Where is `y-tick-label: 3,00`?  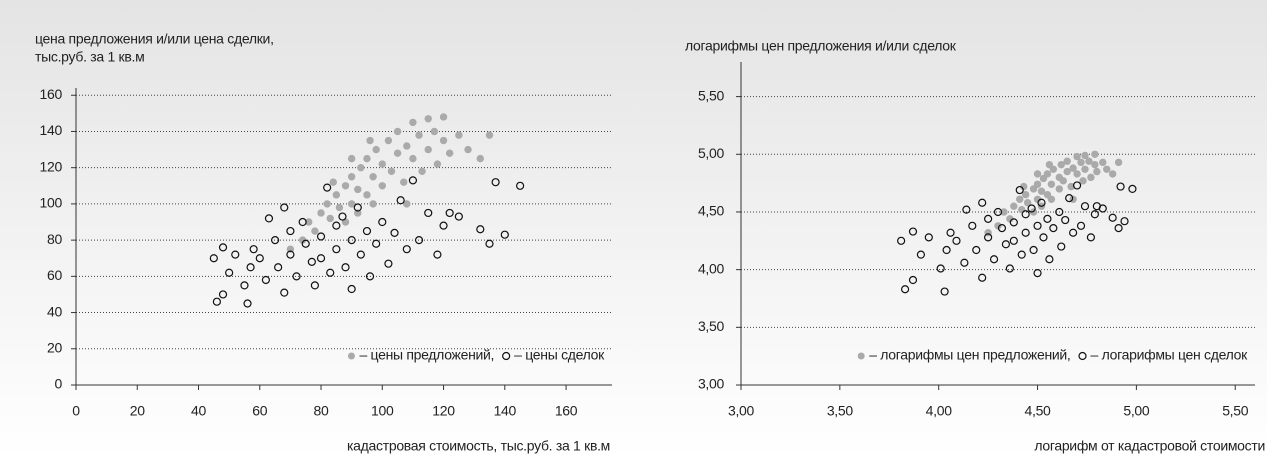
y-tick-label: 3,00 is located at coordinates (711, 384).